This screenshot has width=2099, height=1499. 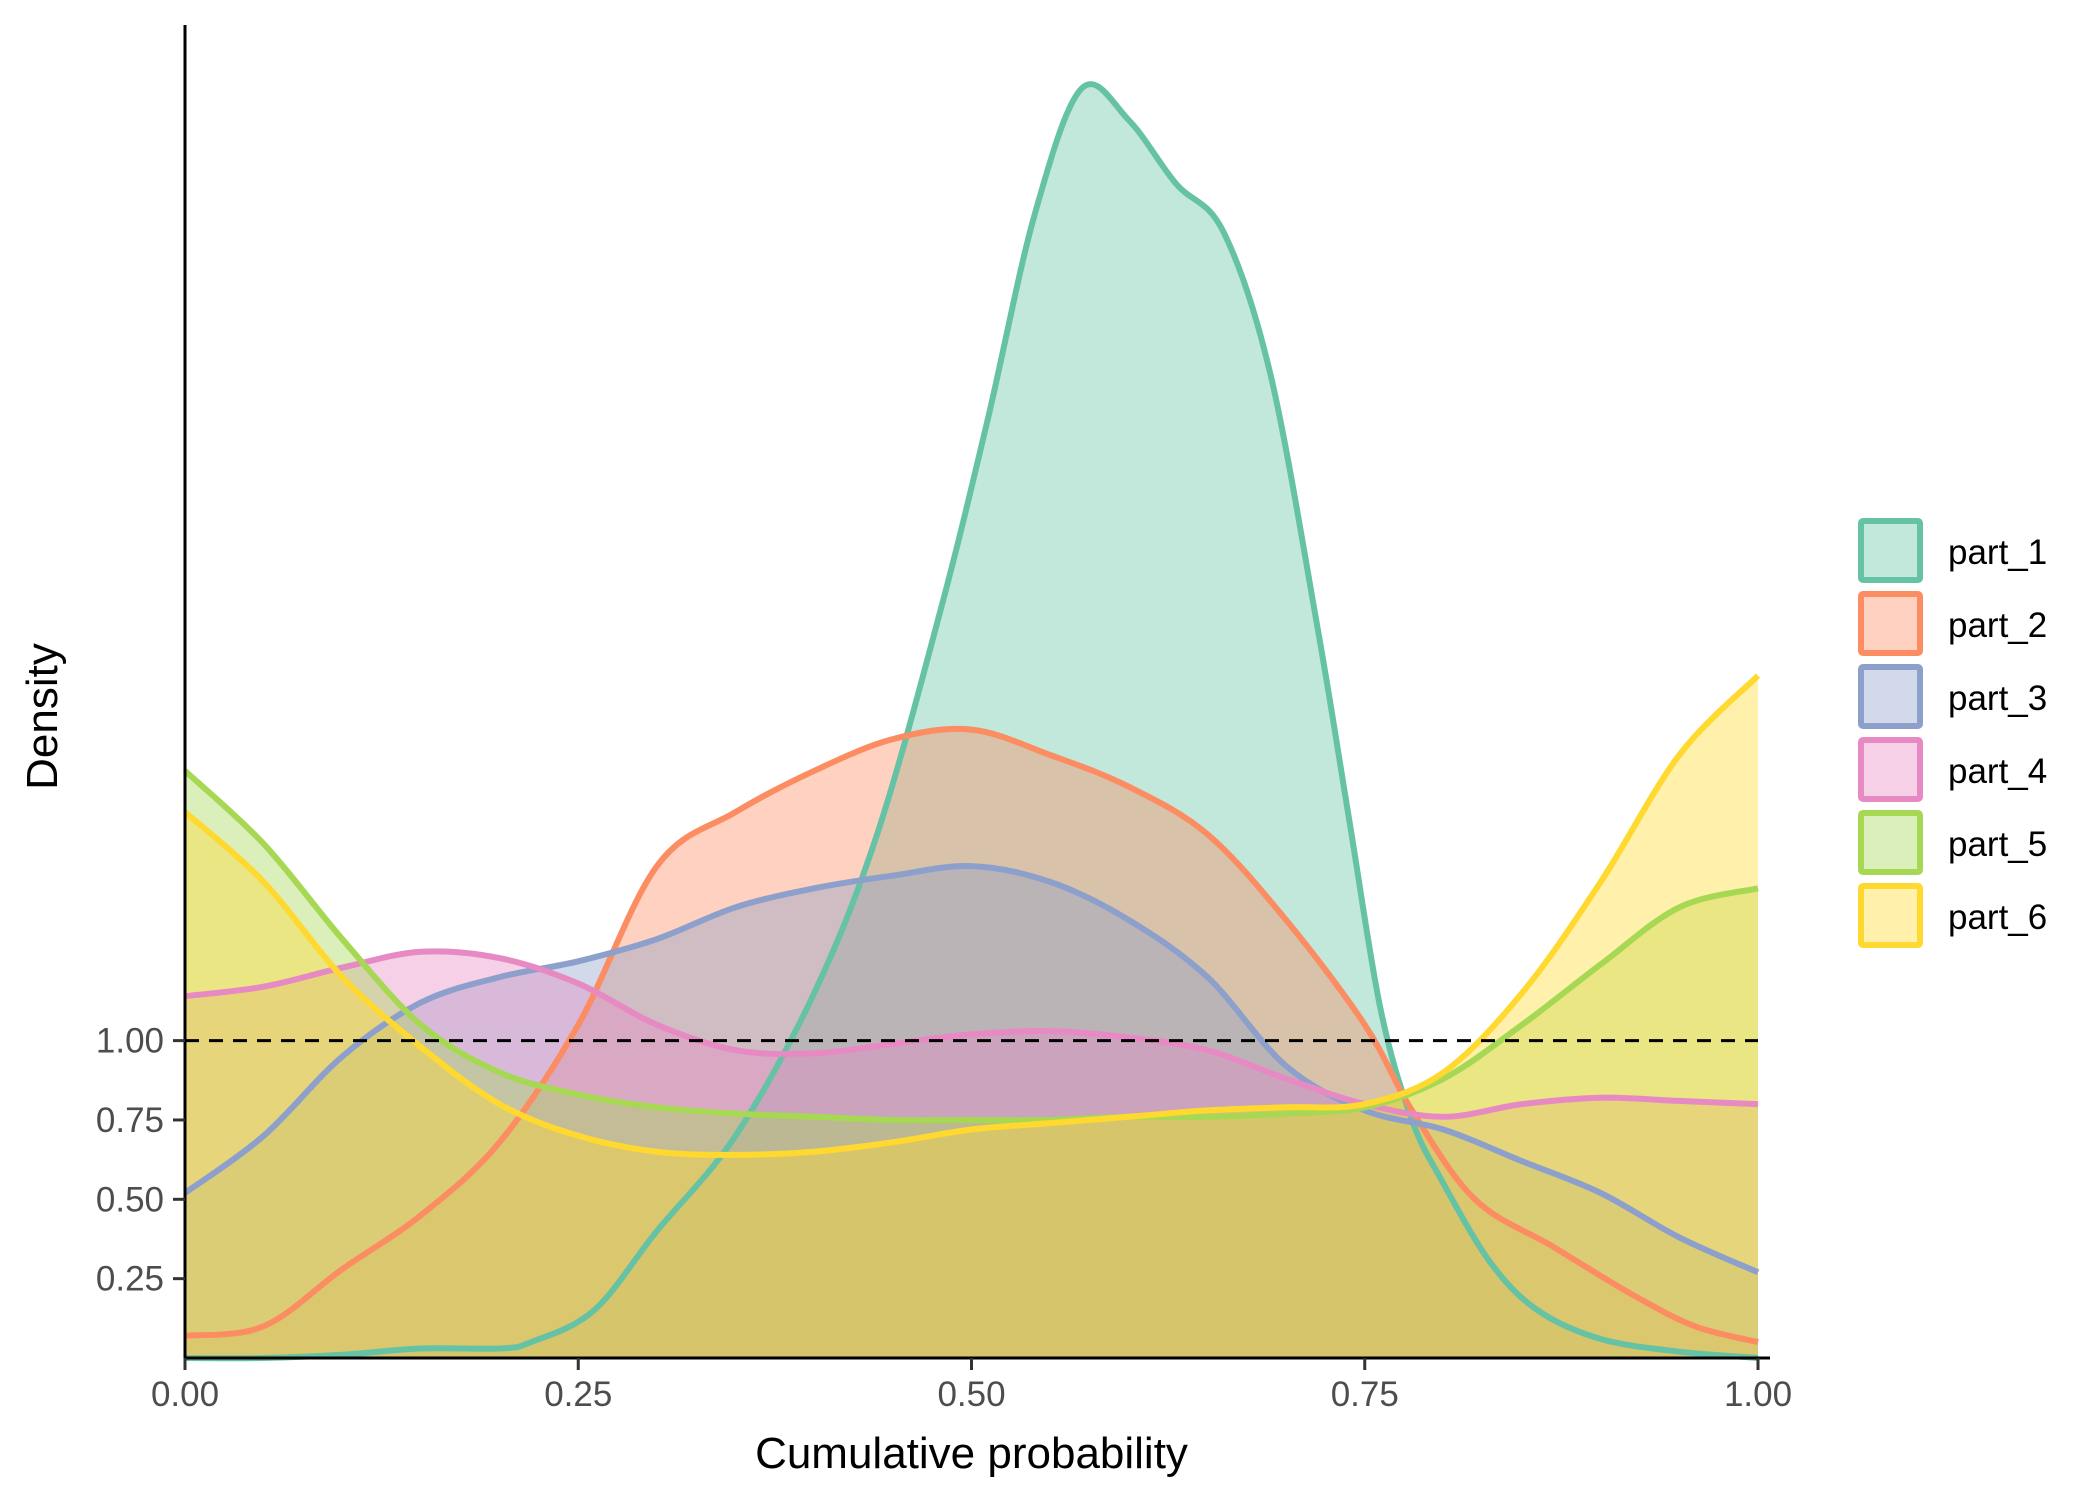 I want to click on legend-label: part_4, so click(x=1997, y=771).